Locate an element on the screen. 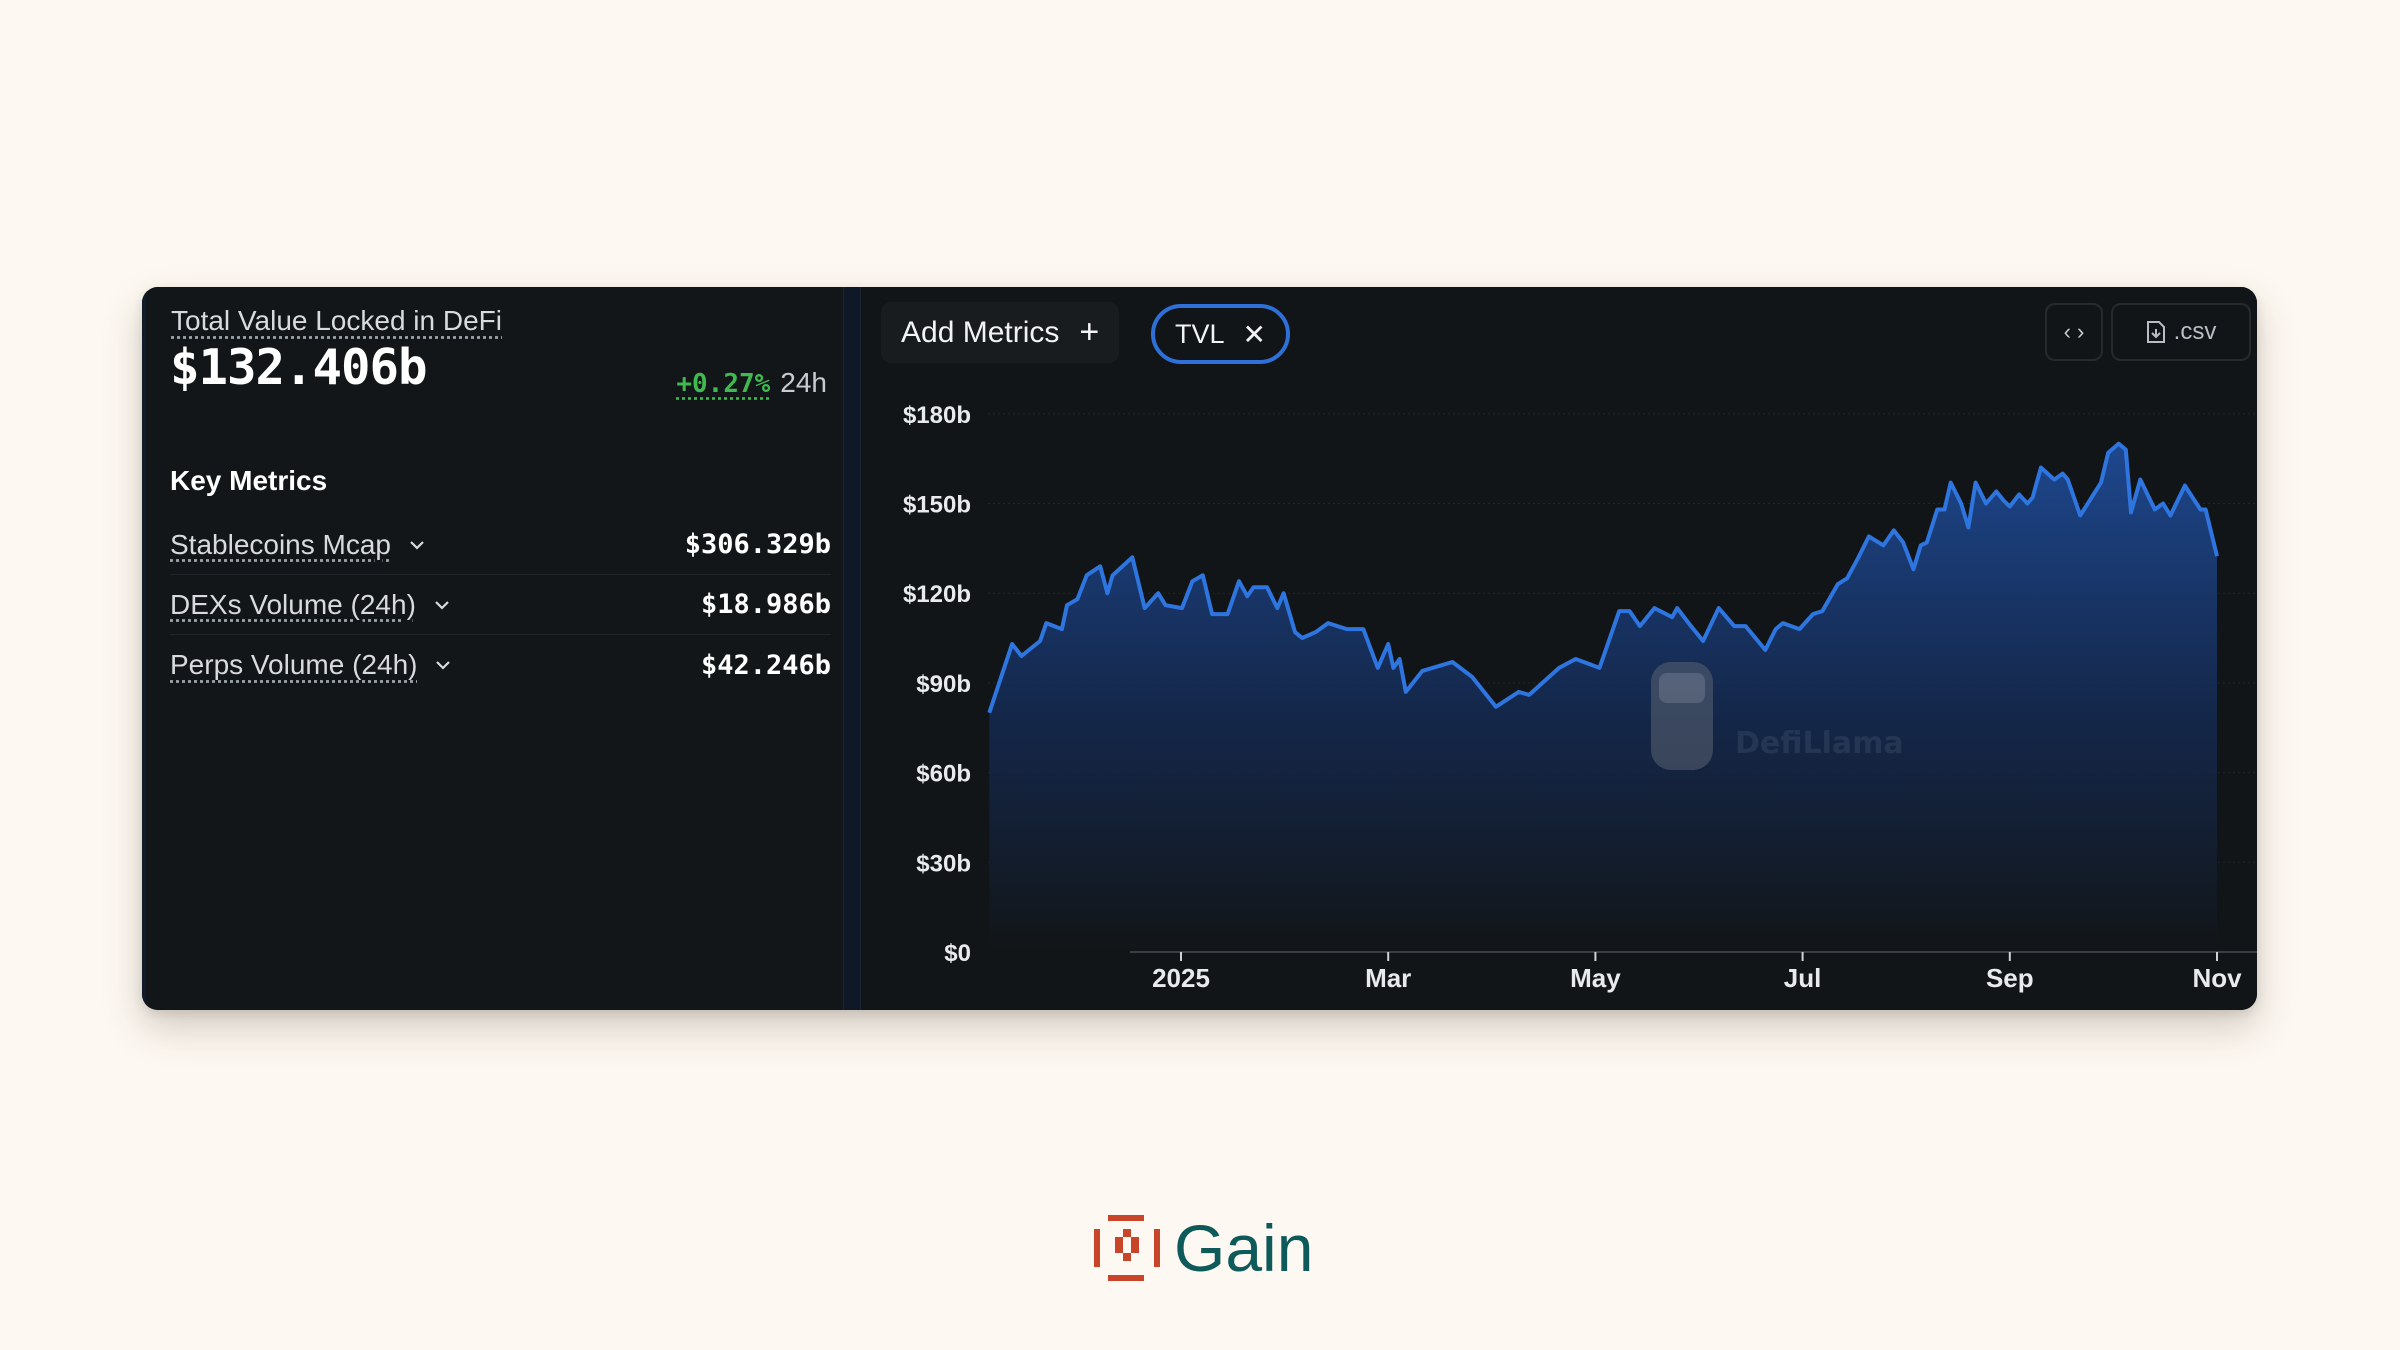 Image resolution: width=2400 pixels, height=1350 pixels. y-tick-label: $180b is located at coordinates (937, 415).